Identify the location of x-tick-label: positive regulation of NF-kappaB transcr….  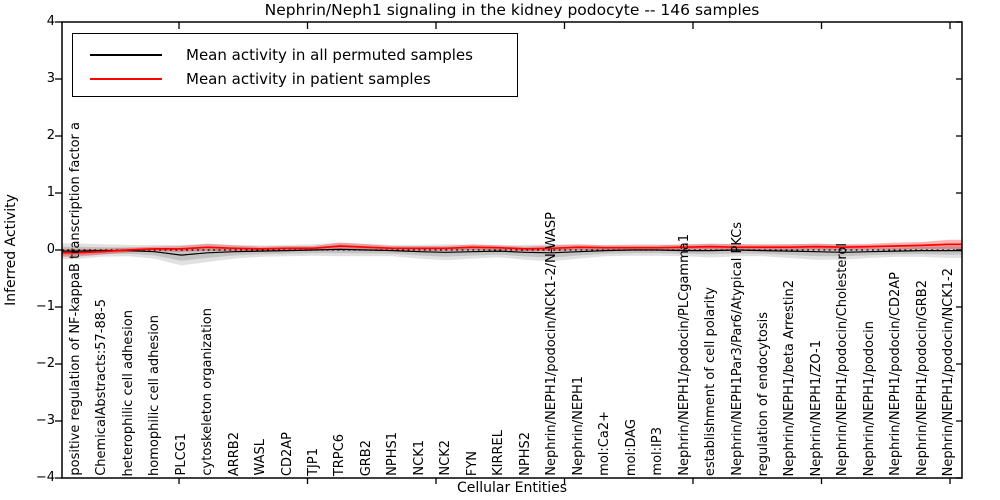
(75, 299).